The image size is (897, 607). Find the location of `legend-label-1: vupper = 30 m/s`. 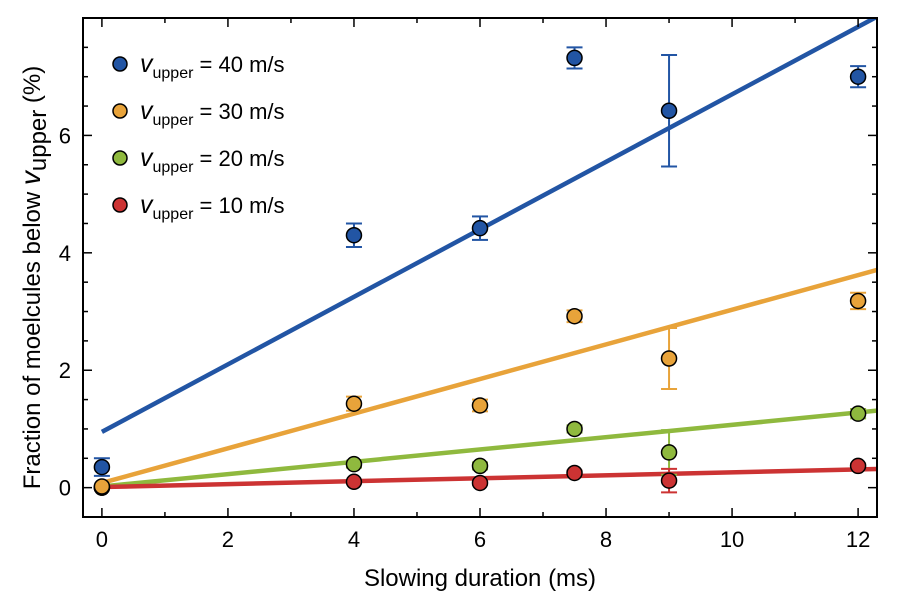

legend-label-1: vupper = 30 m/s is located at coordinates (212, 113).